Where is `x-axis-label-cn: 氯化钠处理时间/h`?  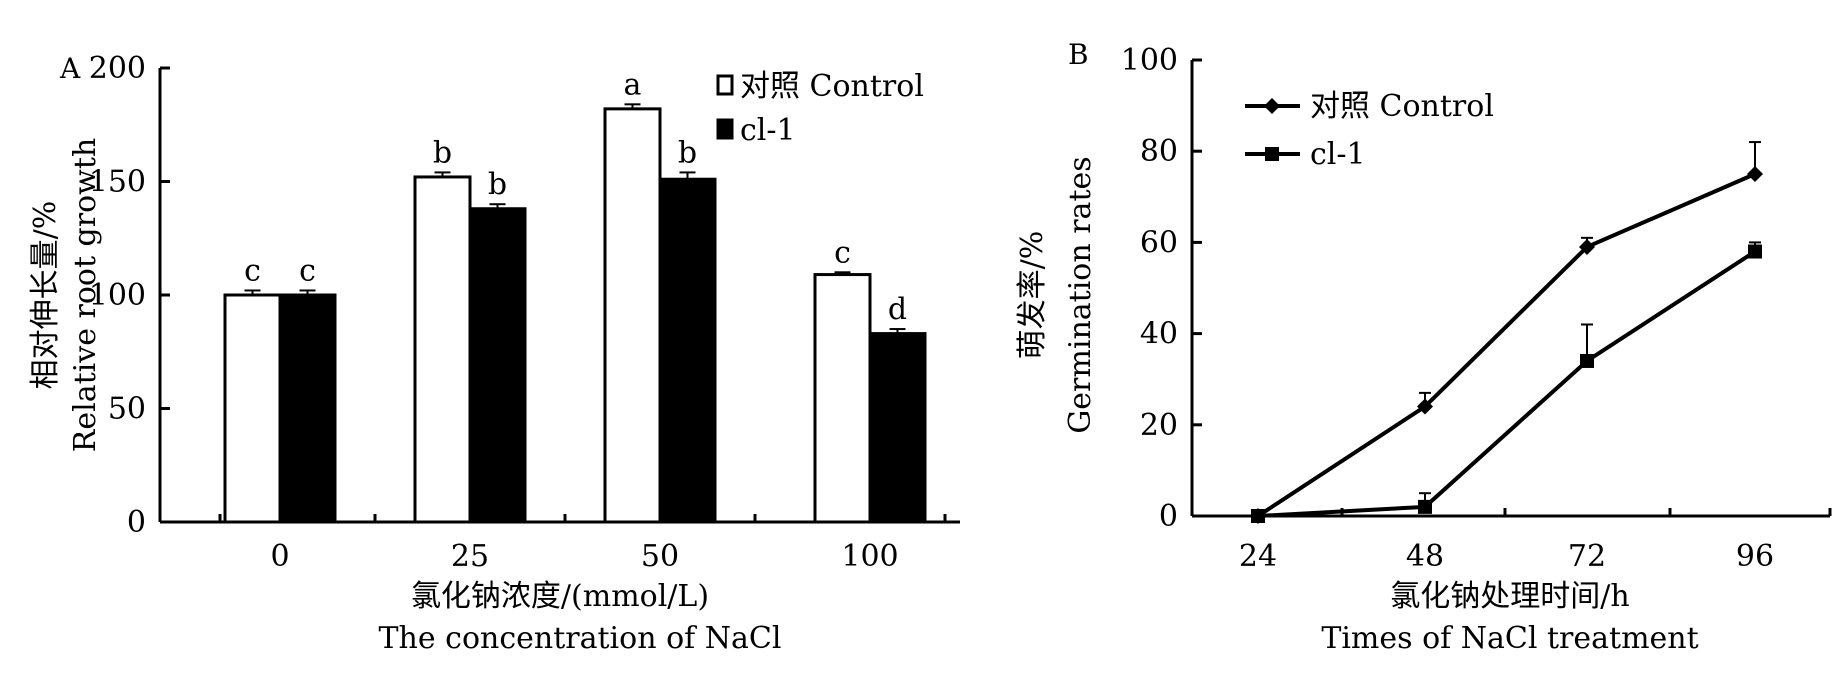
x-axis-label-cn: 氯化钠处理时间/h is located at coordinates (1509, 596).